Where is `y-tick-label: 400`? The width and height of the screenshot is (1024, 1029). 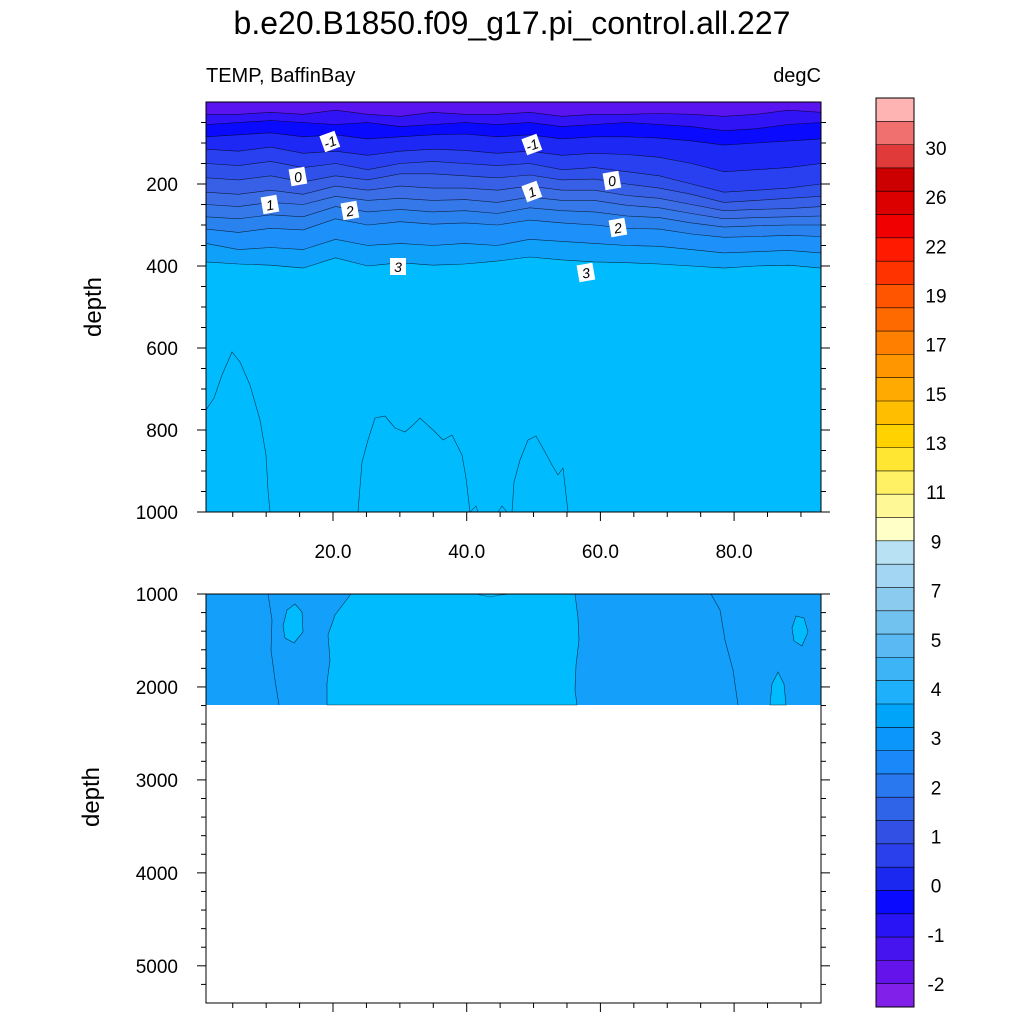 y-tick-label: 400 is located at coordinates (162, 267).